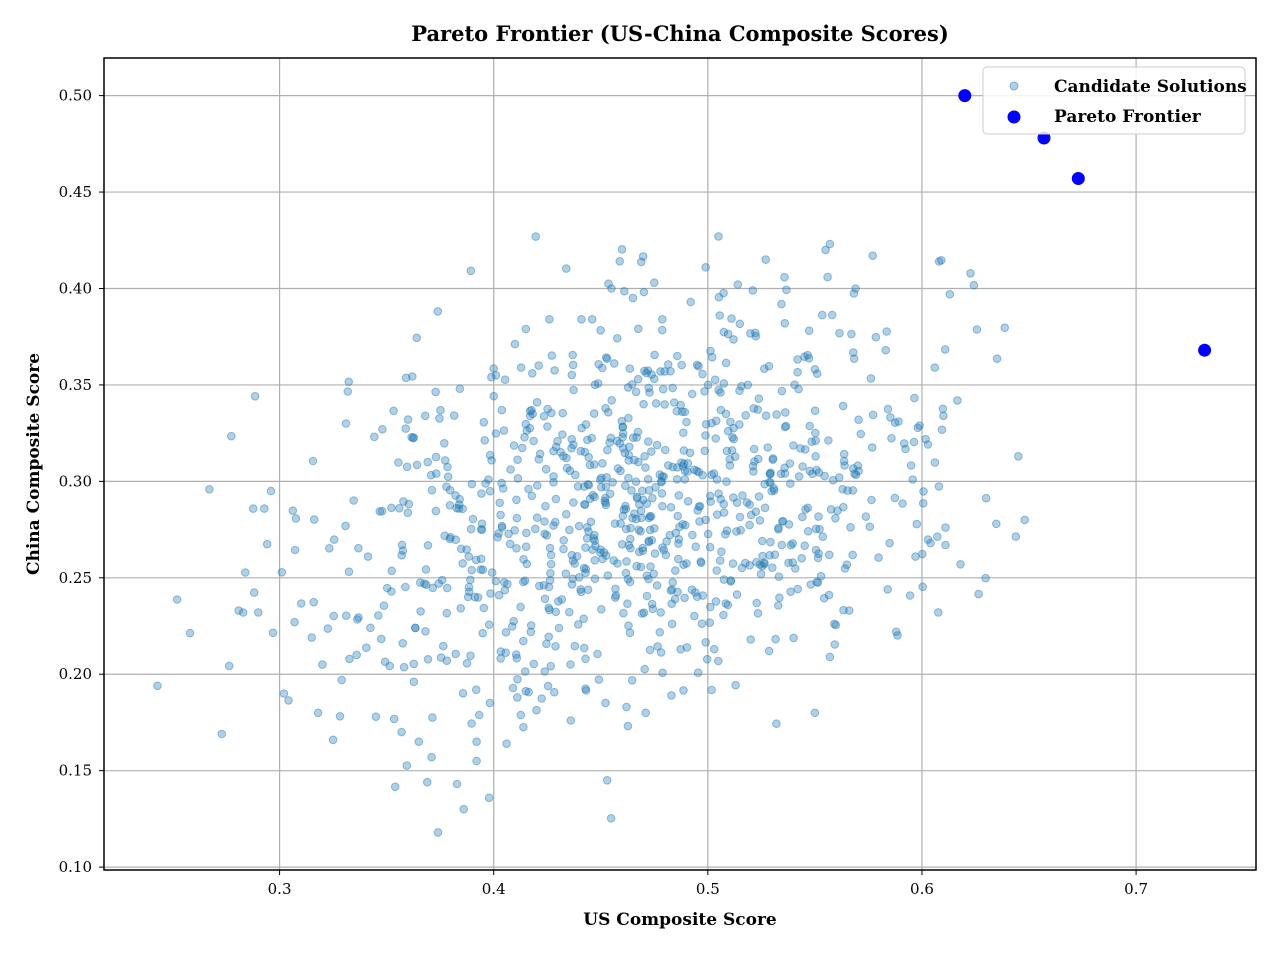 The height and width of the screenshot is (960, 1280). What do you see at coordinates (75, 288) in the screenshot?
I see `y-tick-label: 0.40` at bounding box center [75, 288].